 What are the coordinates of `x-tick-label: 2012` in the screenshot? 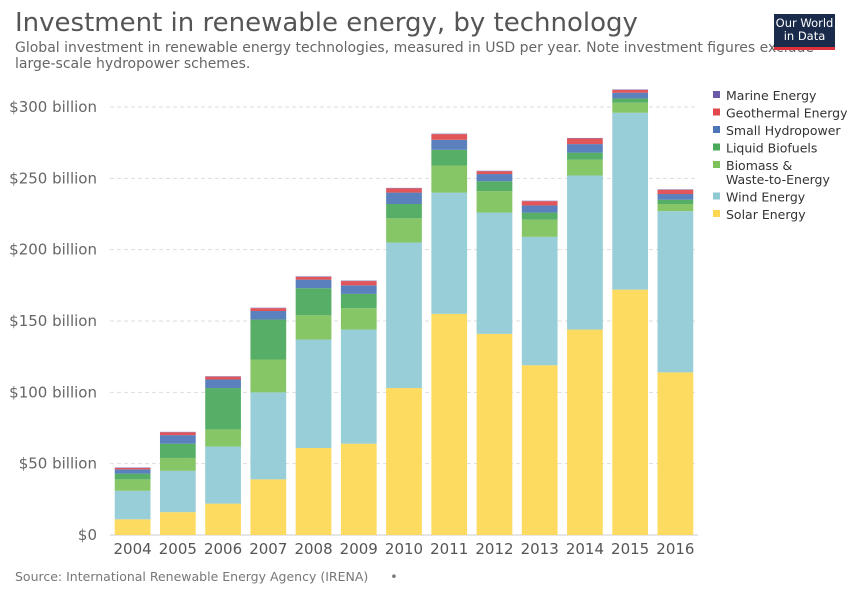 It's located at (494, 549).